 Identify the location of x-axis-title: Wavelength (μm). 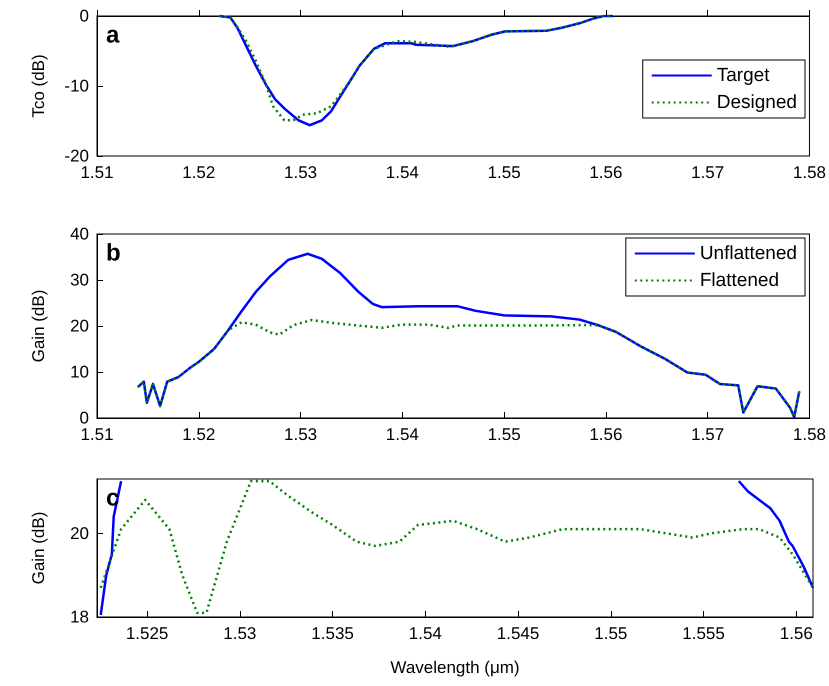
(455, 667).